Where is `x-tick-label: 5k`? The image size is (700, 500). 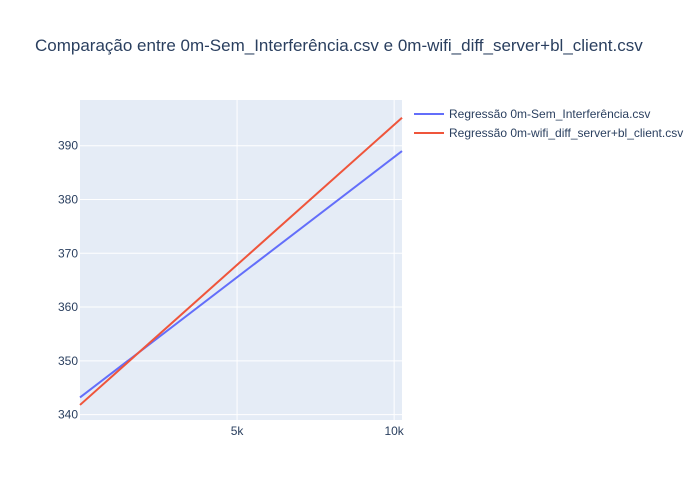 x-tick-label: 5k is located at coordinates (238, 431).